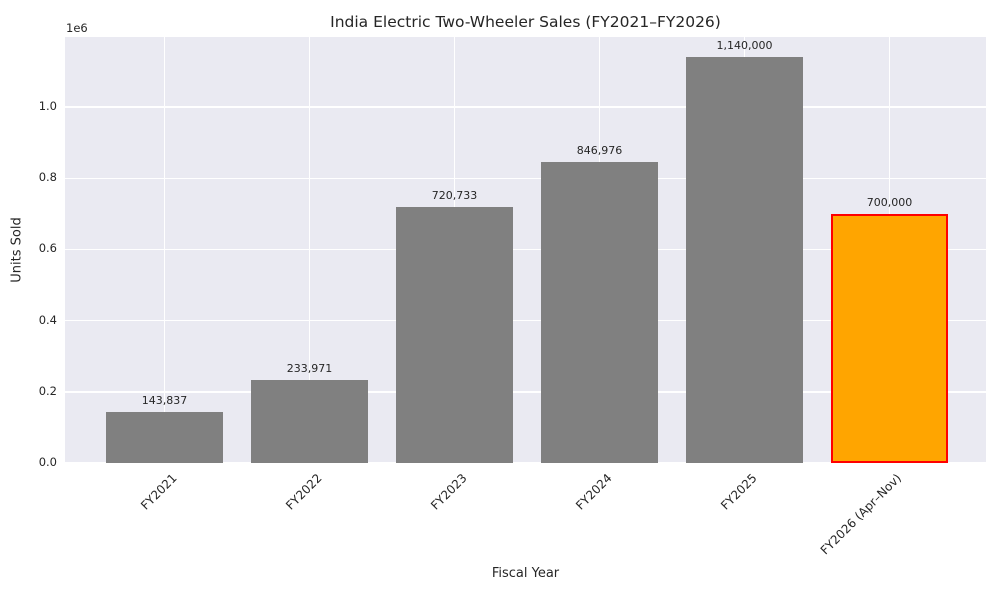 The width and height of the screenshot is (1000, 600). What do you see at coordinates (158, 492) in the screenshot?
I see `x-tick-label: FY2021` at bounding box center [158, 492].